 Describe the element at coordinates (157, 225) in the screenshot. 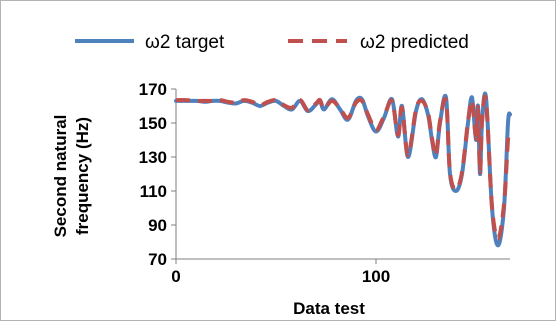

I see `y-tick-label: 90` at that location.